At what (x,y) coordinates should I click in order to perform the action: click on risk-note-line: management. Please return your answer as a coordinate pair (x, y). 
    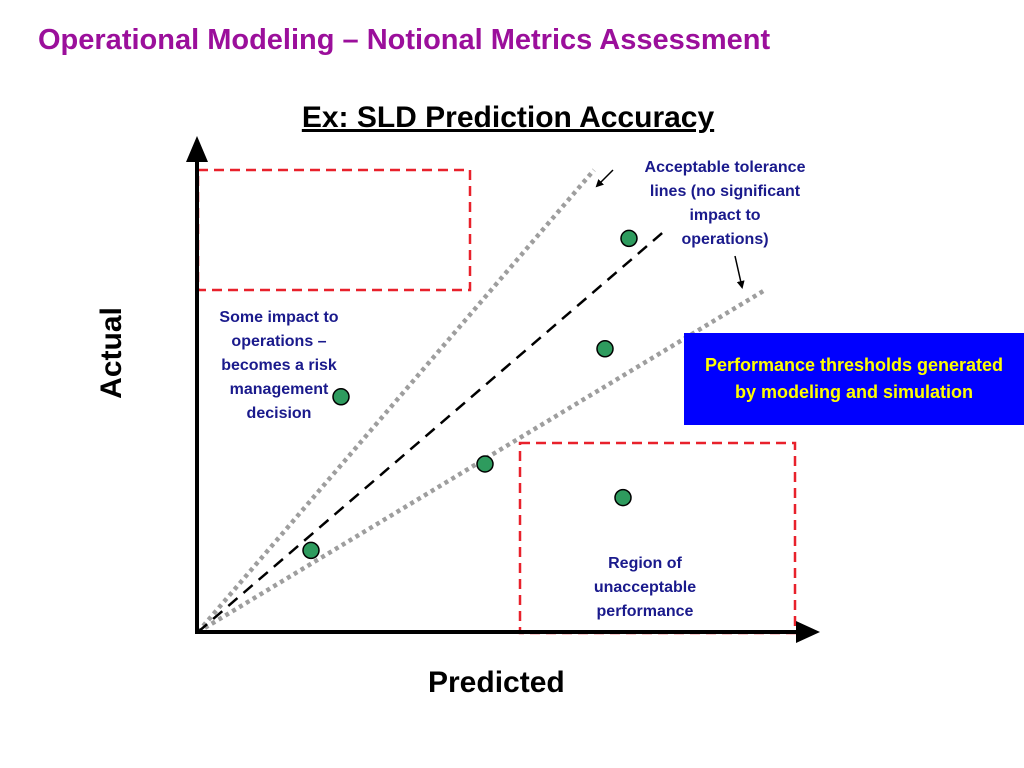
    Looking at the image, I should click on (279, 389).